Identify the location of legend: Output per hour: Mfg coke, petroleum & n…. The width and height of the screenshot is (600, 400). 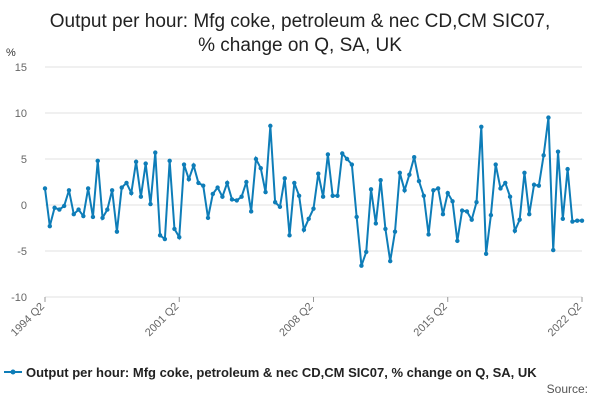
(270, 372).